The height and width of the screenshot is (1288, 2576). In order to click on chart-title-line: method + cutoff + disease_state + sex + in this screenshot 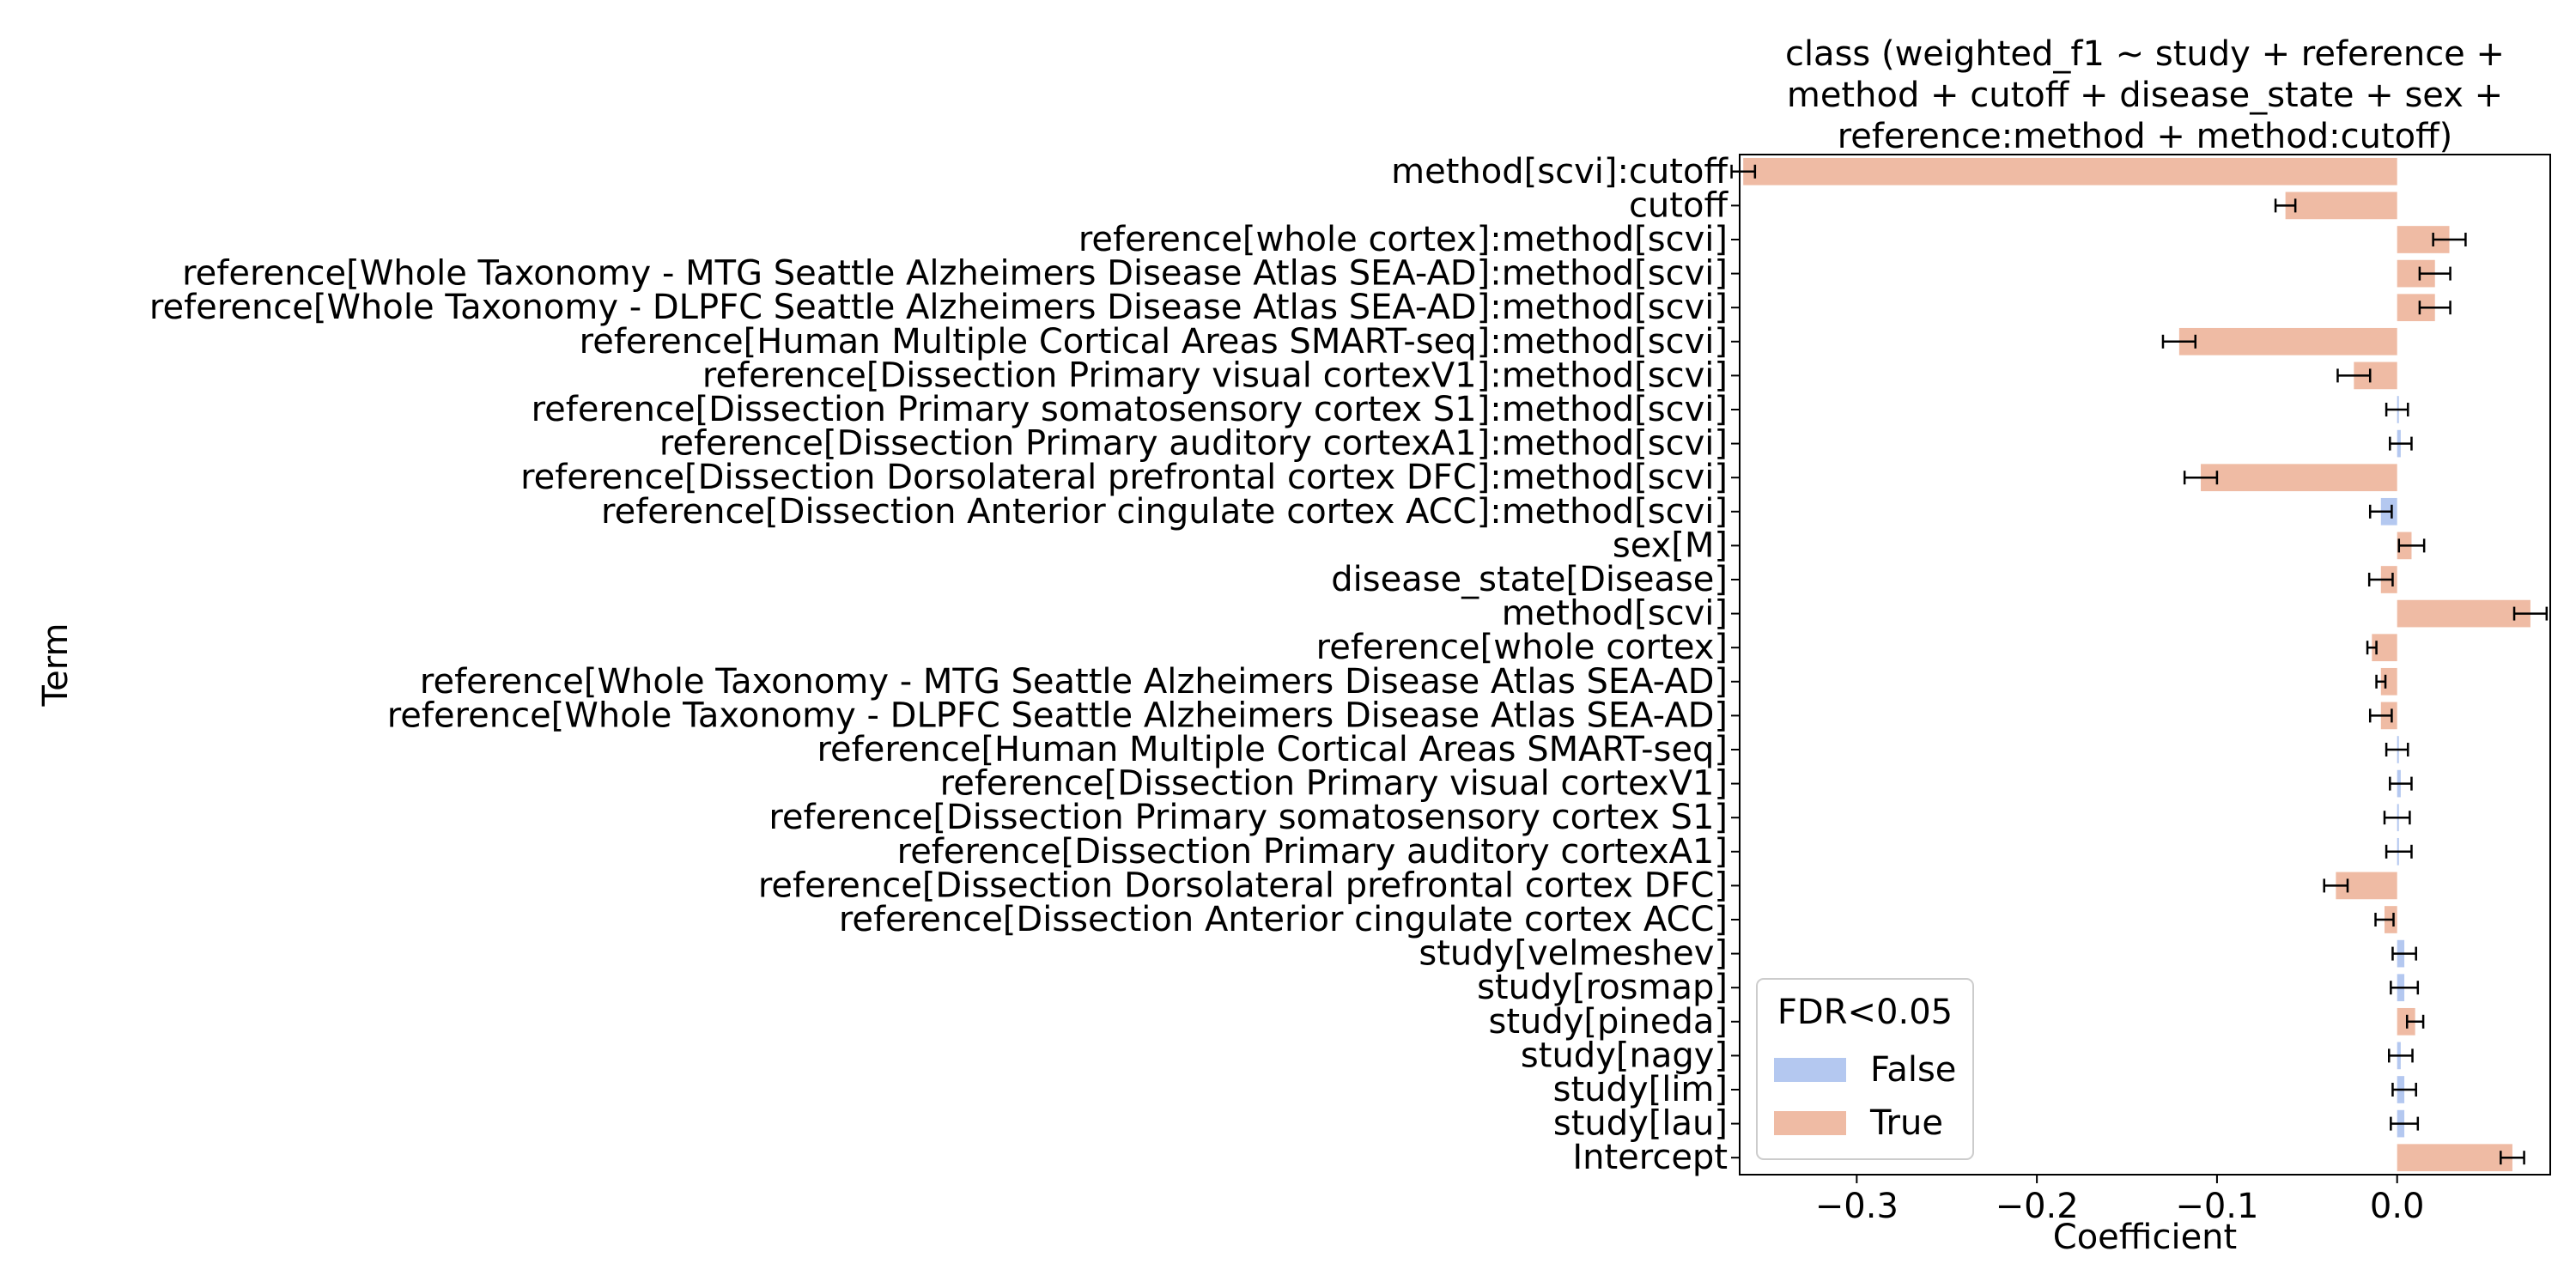, I will do `click(2145, 96)`.